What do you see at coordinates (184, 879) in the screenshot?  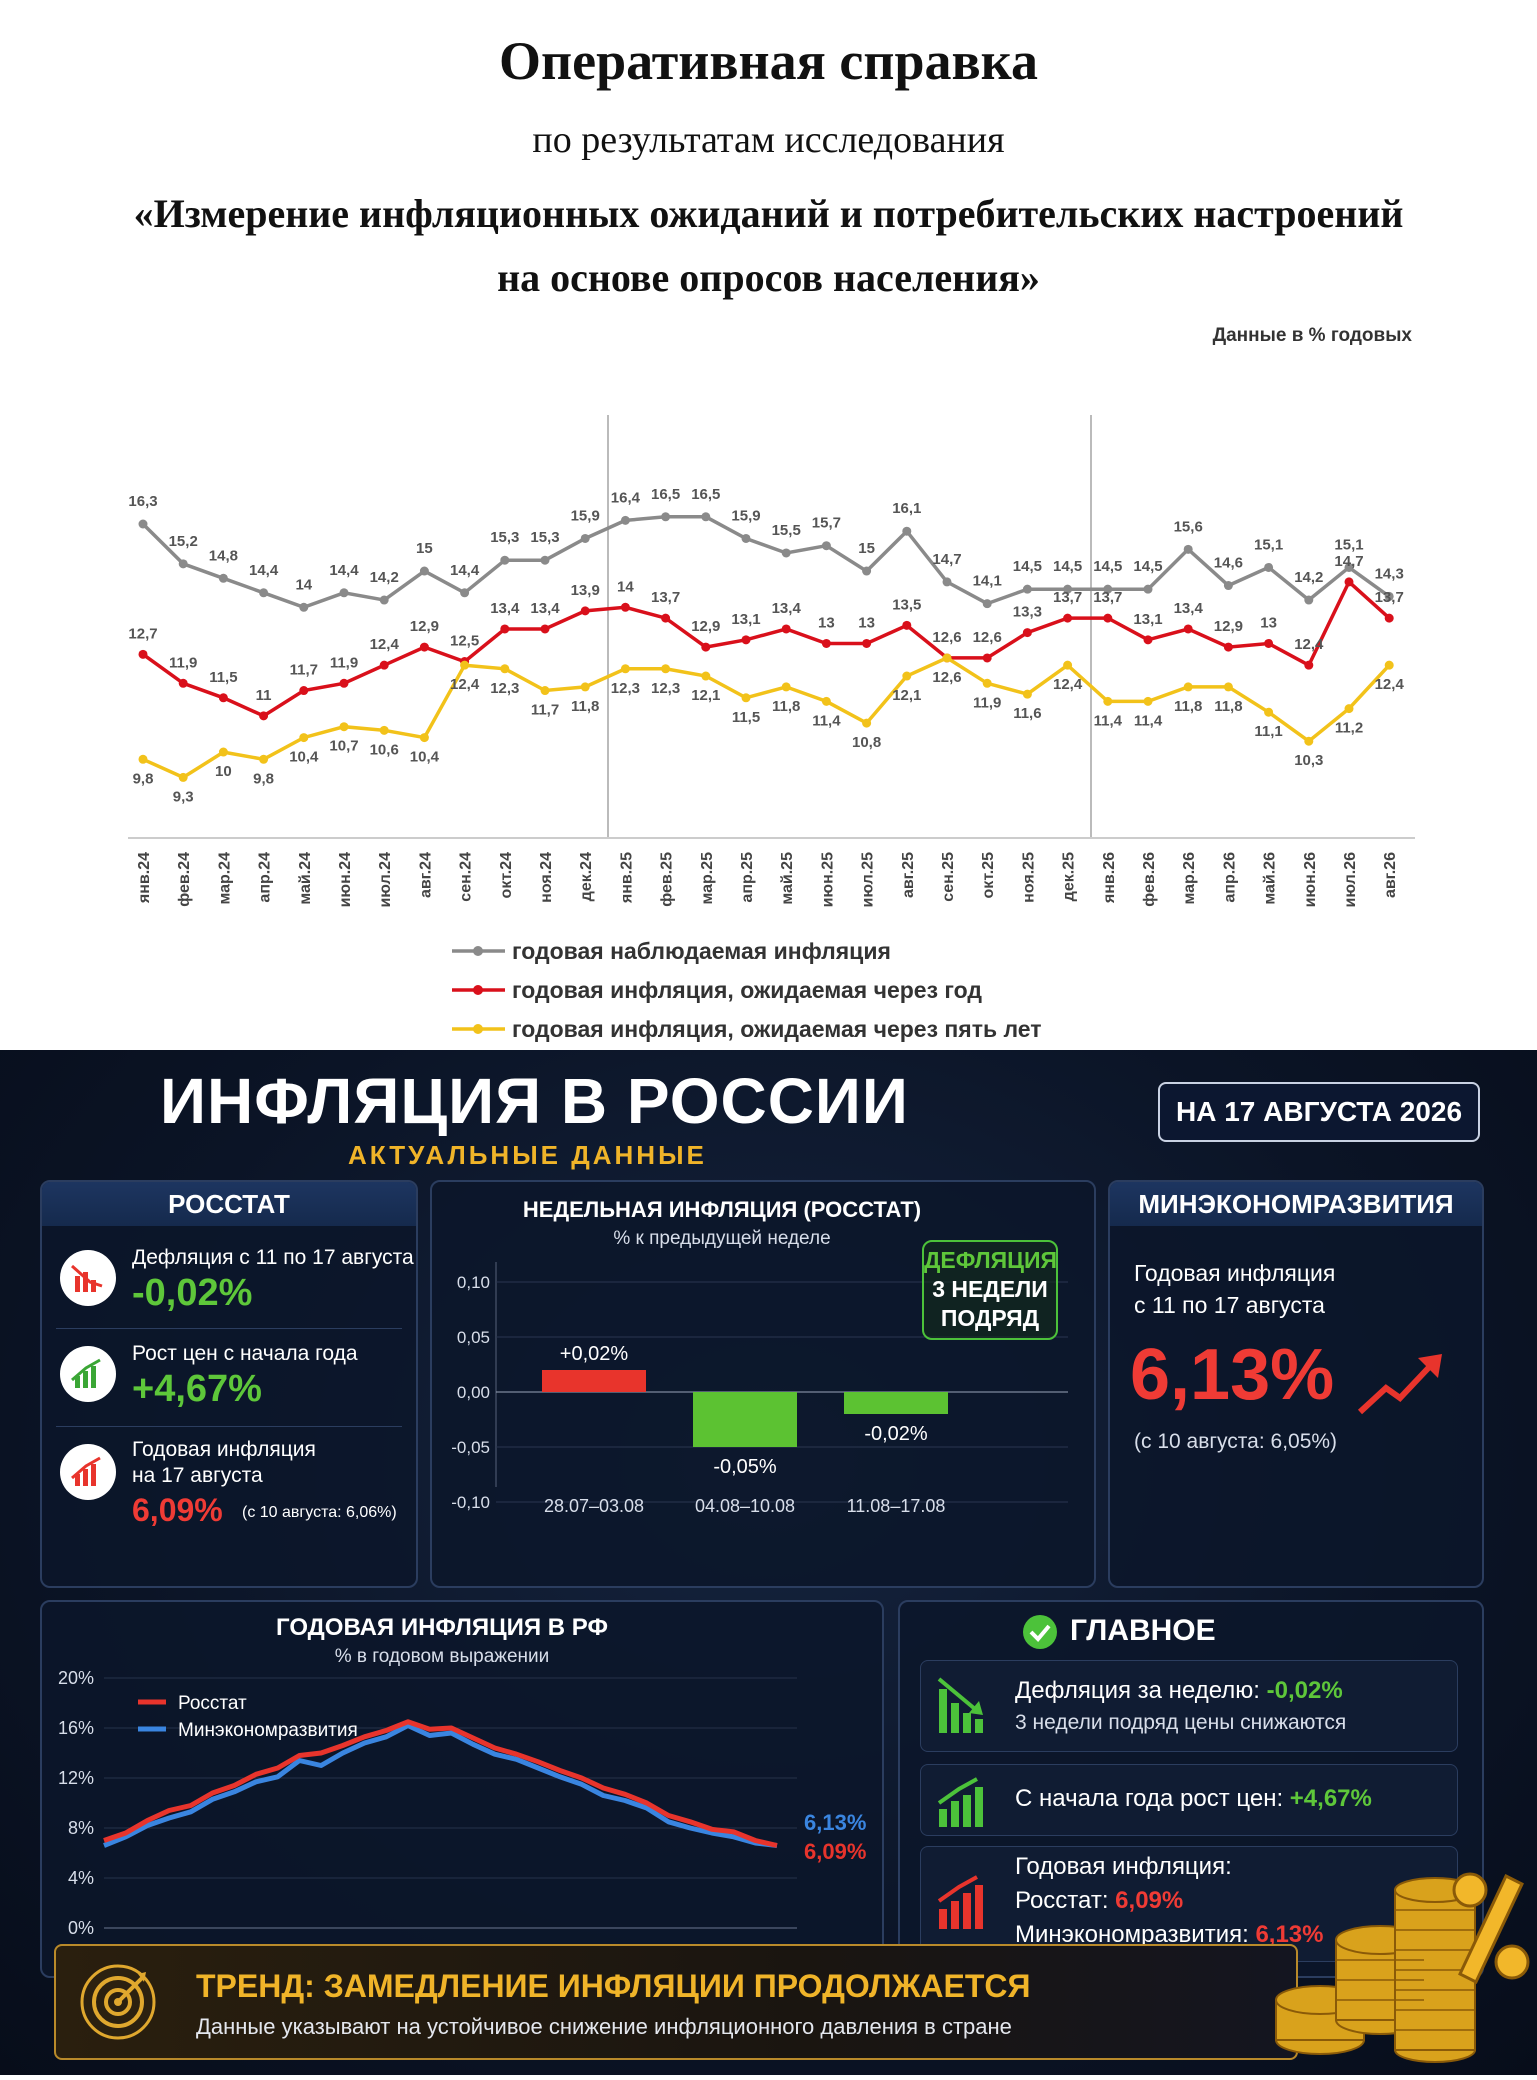 I see `x-tick-label: фев.24` at bounding box center [184, 879].